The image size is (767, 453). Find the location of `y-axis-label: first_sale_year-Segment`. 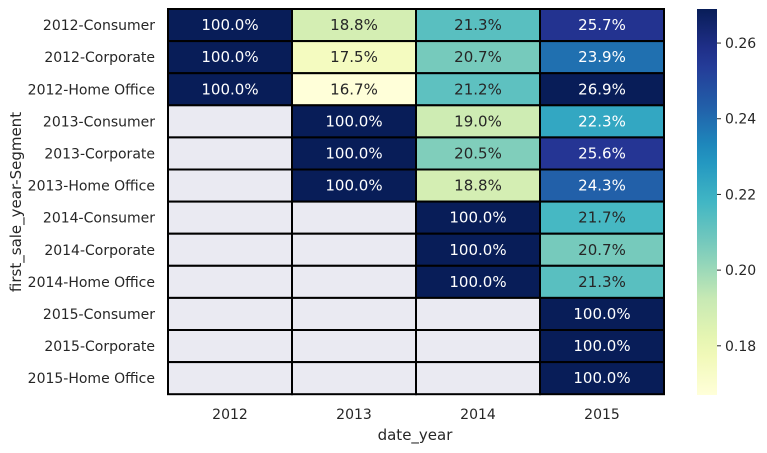

y-axis-label: first_sale_year-Segment is located at coordinates (16, 202).